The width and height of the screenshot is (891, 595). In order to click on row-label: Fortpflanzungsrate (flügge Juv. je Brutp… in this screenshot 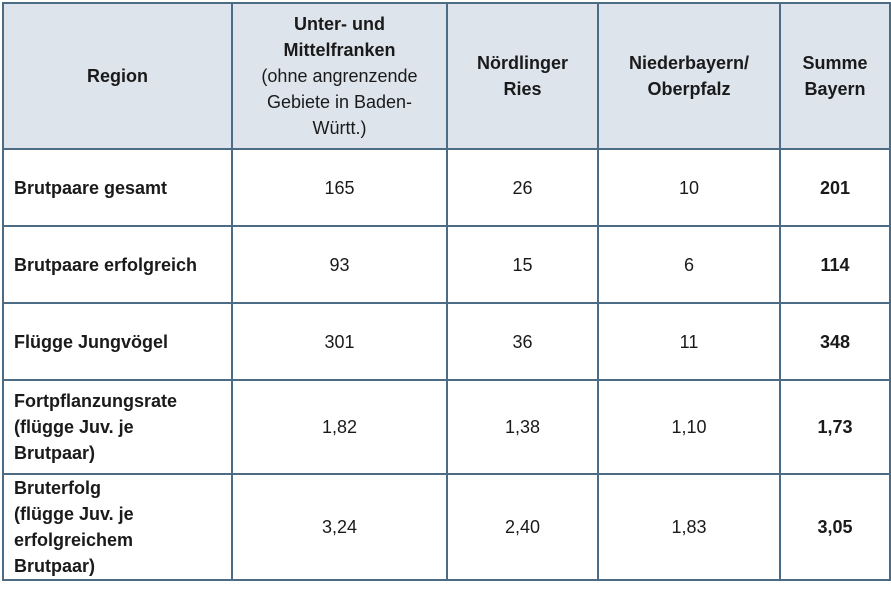, I will do `click(117, 427)`.